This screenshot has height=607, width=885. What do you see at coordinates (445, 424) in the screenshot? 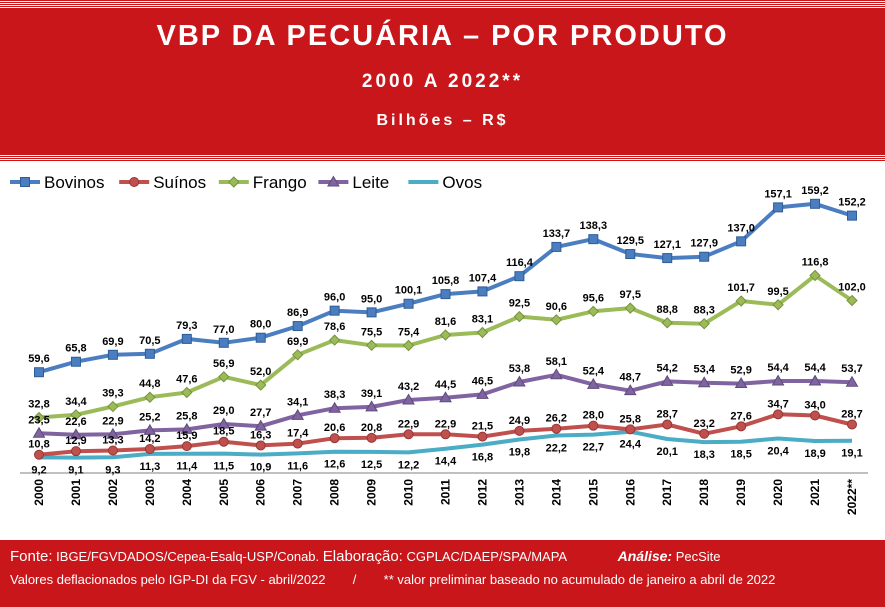
I see `suinos-data-label: 22,9` at bounding box center [445, 424].